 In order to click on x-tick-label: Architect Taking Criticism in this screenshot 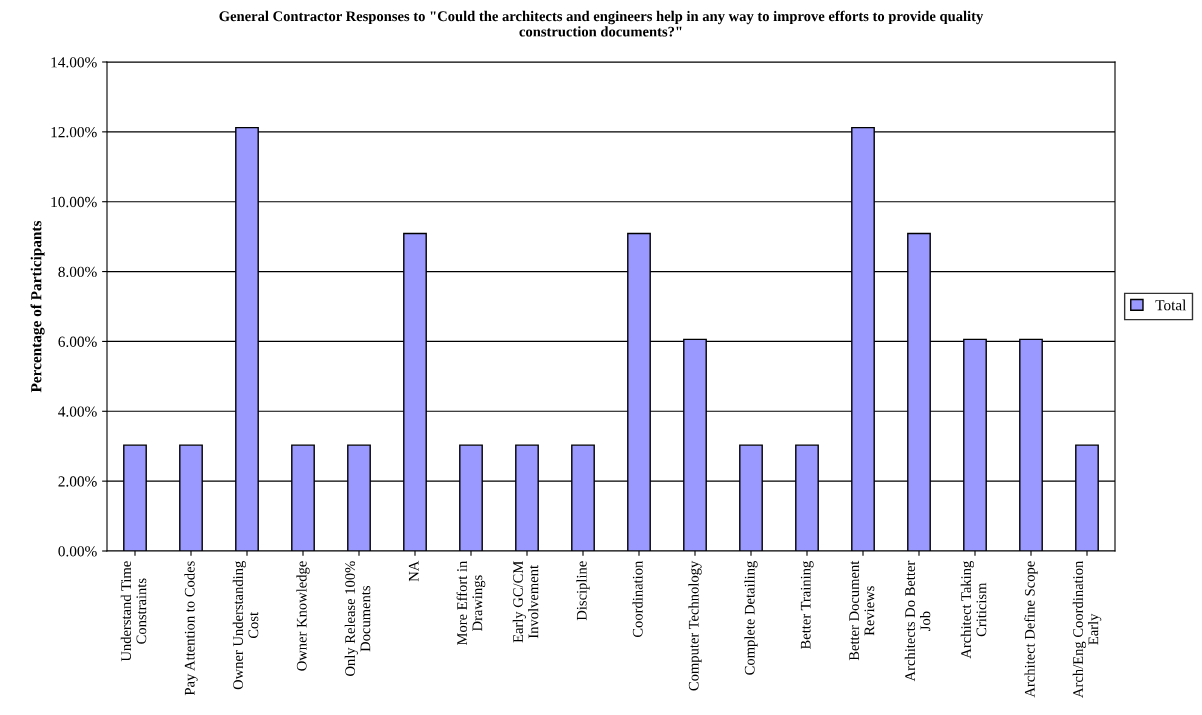, I will do `click(973, 610)`.